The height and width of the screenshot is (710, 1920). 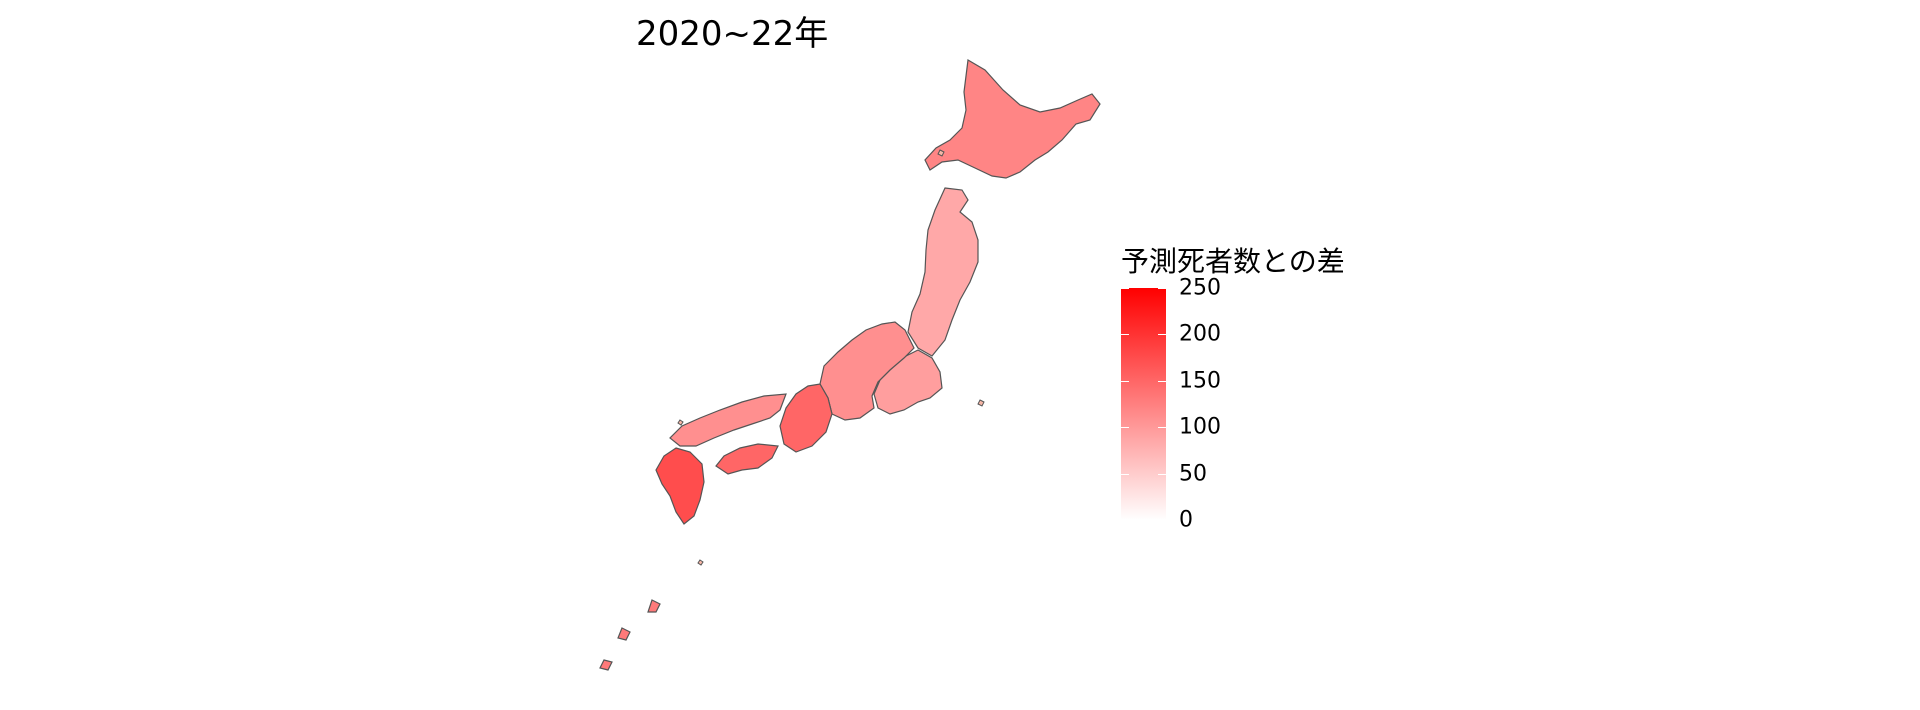 I want to click on legend-color-bar, so click(x=1143, y=404).